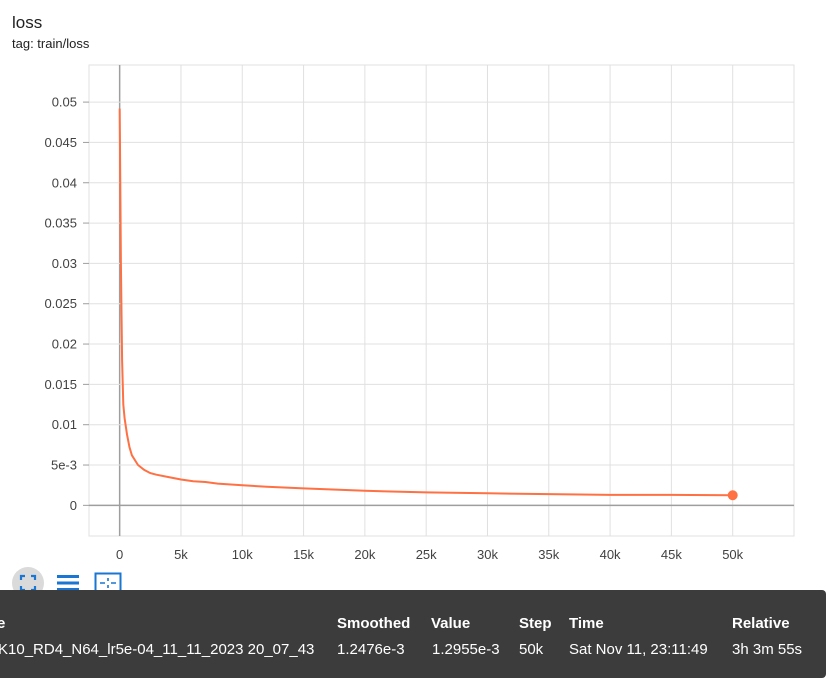 The image size is (829, 680). I want to click on tooltip-header-step: Step, so click(535, 623).